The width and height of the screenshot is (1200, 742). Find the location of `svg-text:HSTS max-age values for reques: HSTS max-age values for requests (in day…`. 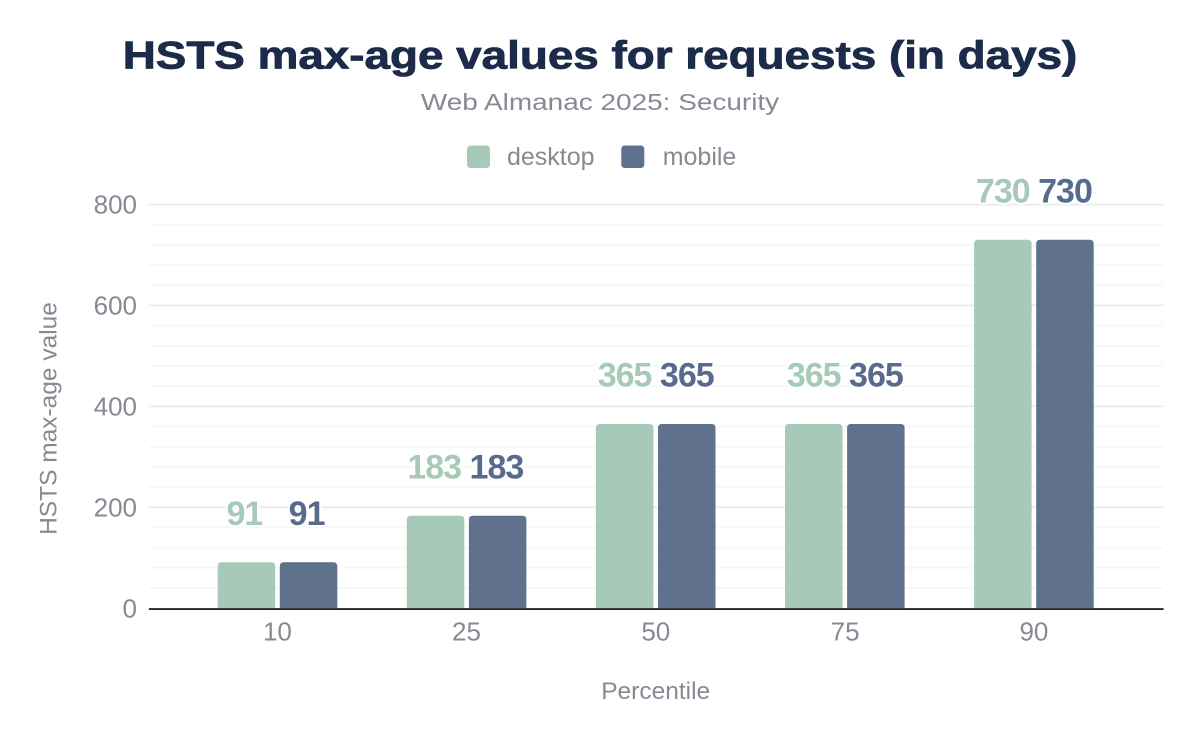

svg-text:HSTS max-age values for reques: HSTS max-age values for requests (in day… is located at coordinates (600, 56).